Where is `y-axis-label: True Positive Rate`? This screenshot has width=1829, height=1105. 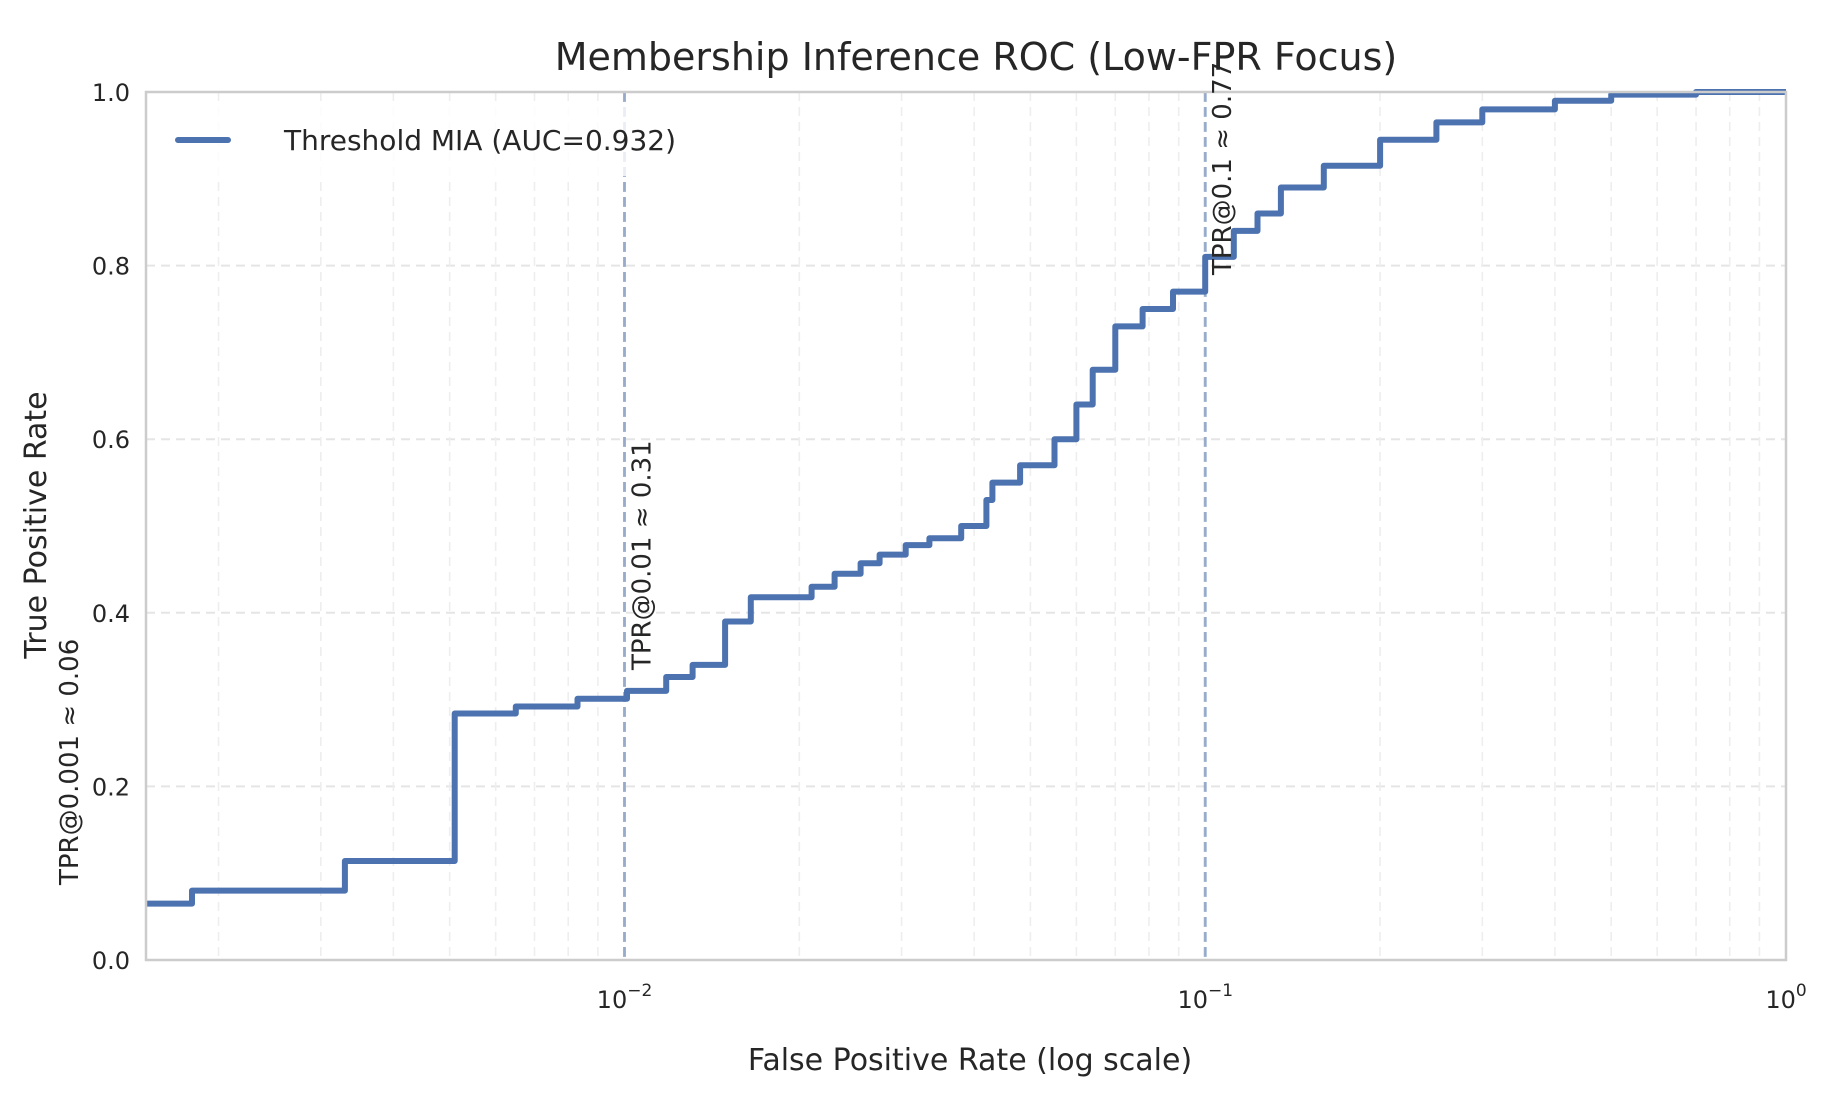 y-axis-label: True Positive Rate is located at coordinates (36, 525).